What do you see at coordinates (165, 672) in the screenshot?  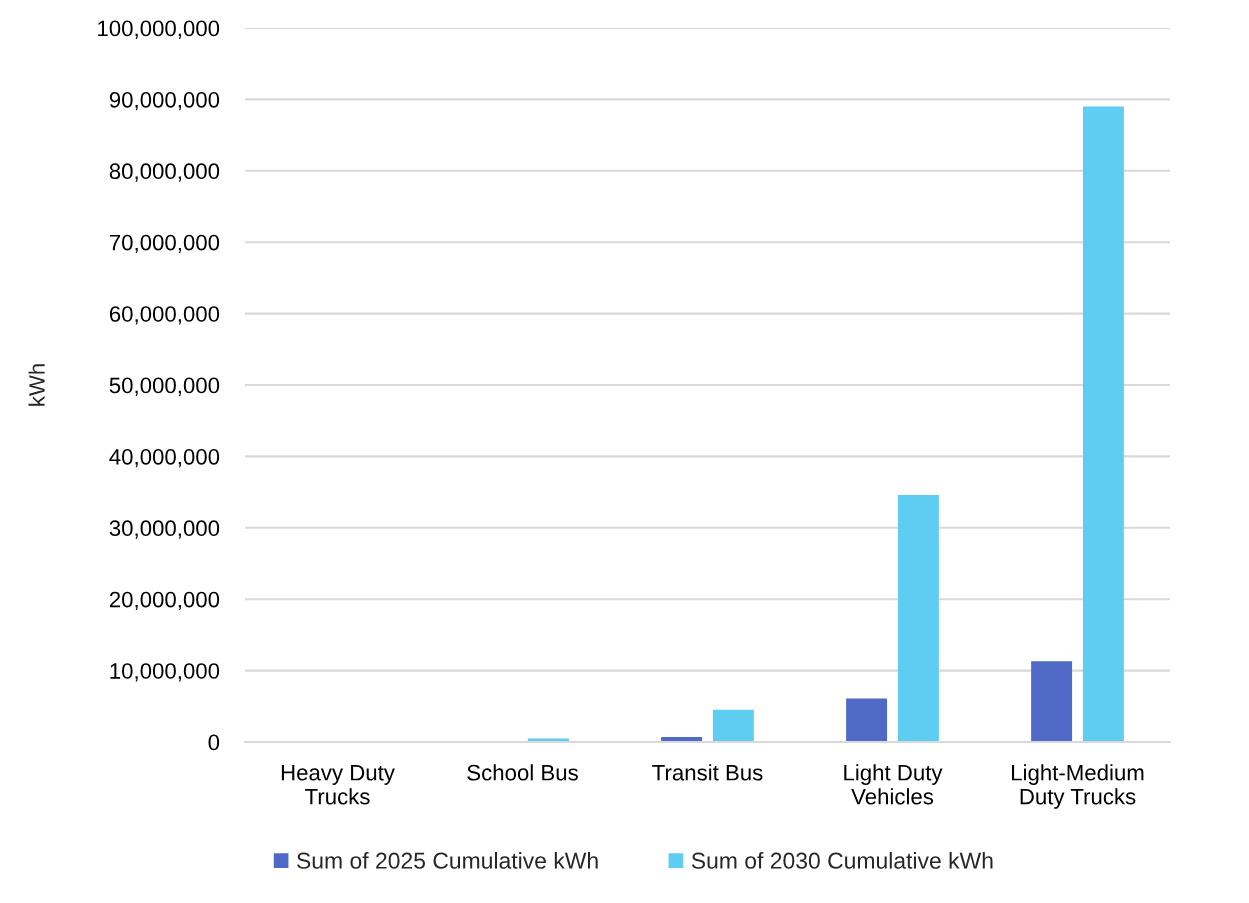 I see `y-tick-label: 10,000,000` at bounding box center [165, 672].